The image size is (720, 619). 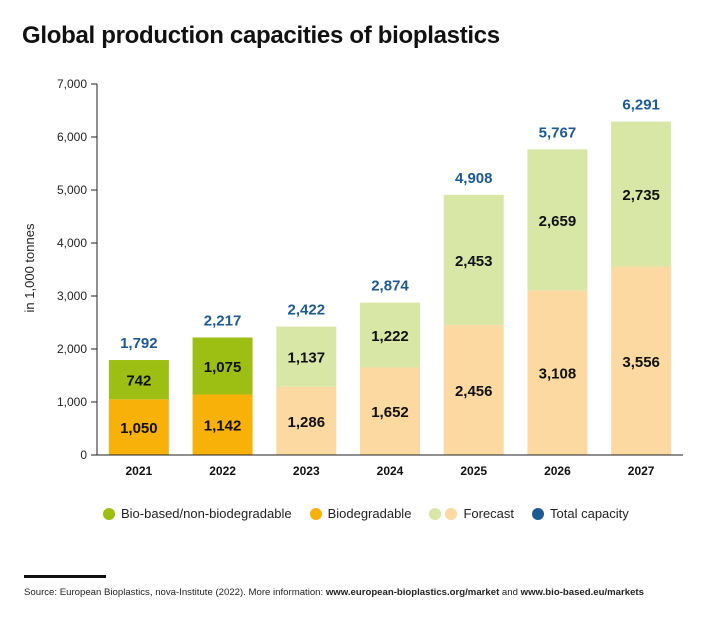 I want to click on data-label-total: 4,908, so click(x=474, y=178).